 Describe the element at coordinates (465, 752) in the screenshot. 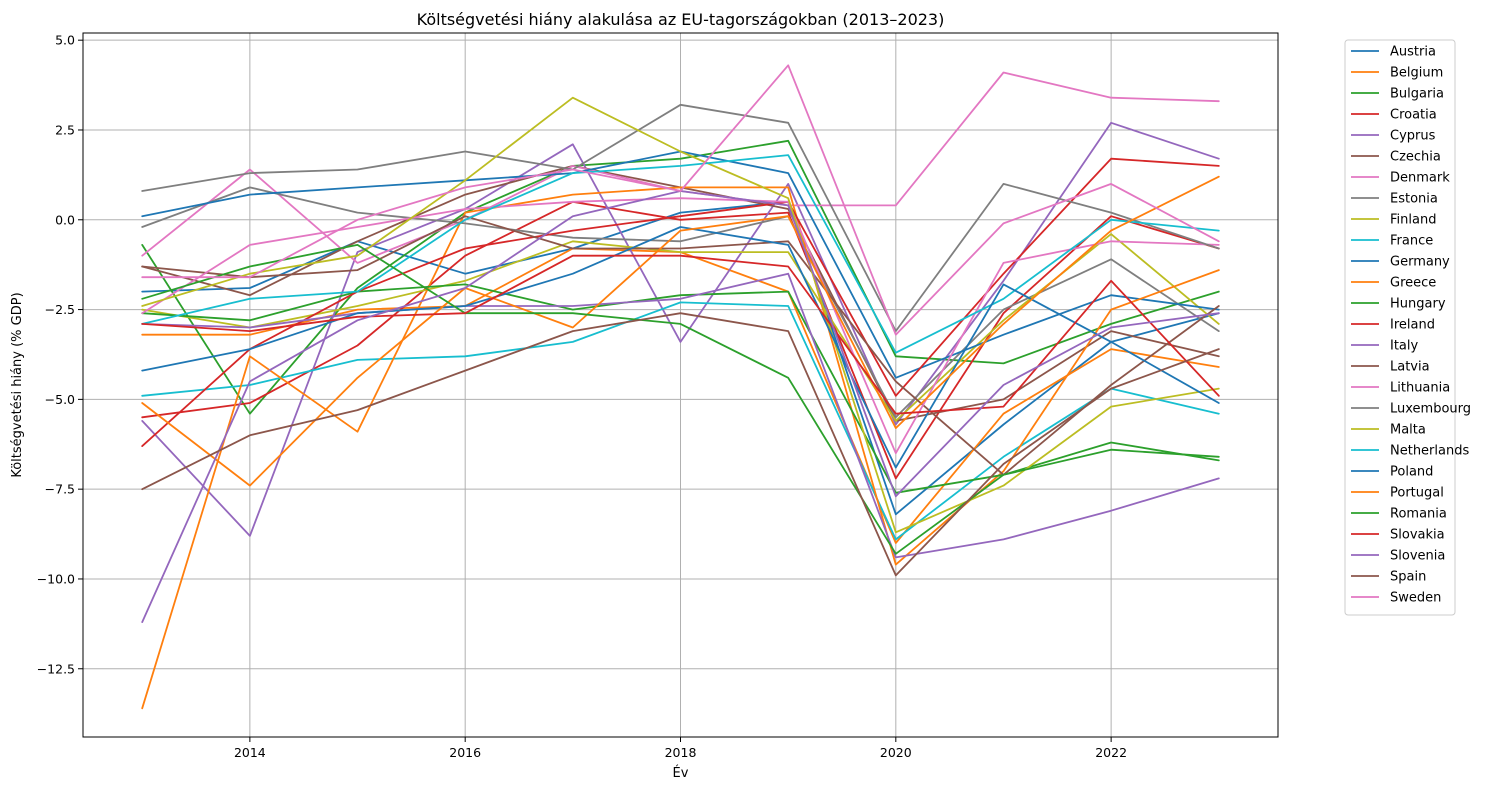

I see `x-tick-label: 2016` at that location.